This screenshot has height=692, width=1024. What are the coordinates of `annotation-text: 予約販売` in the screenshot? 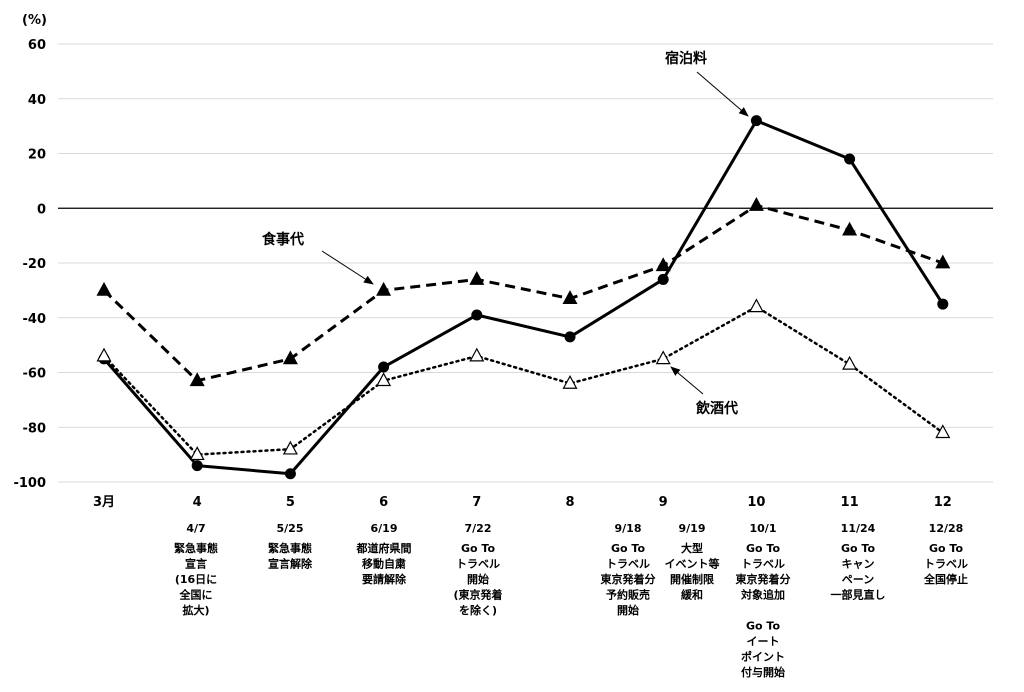 It's located at (628, 595).